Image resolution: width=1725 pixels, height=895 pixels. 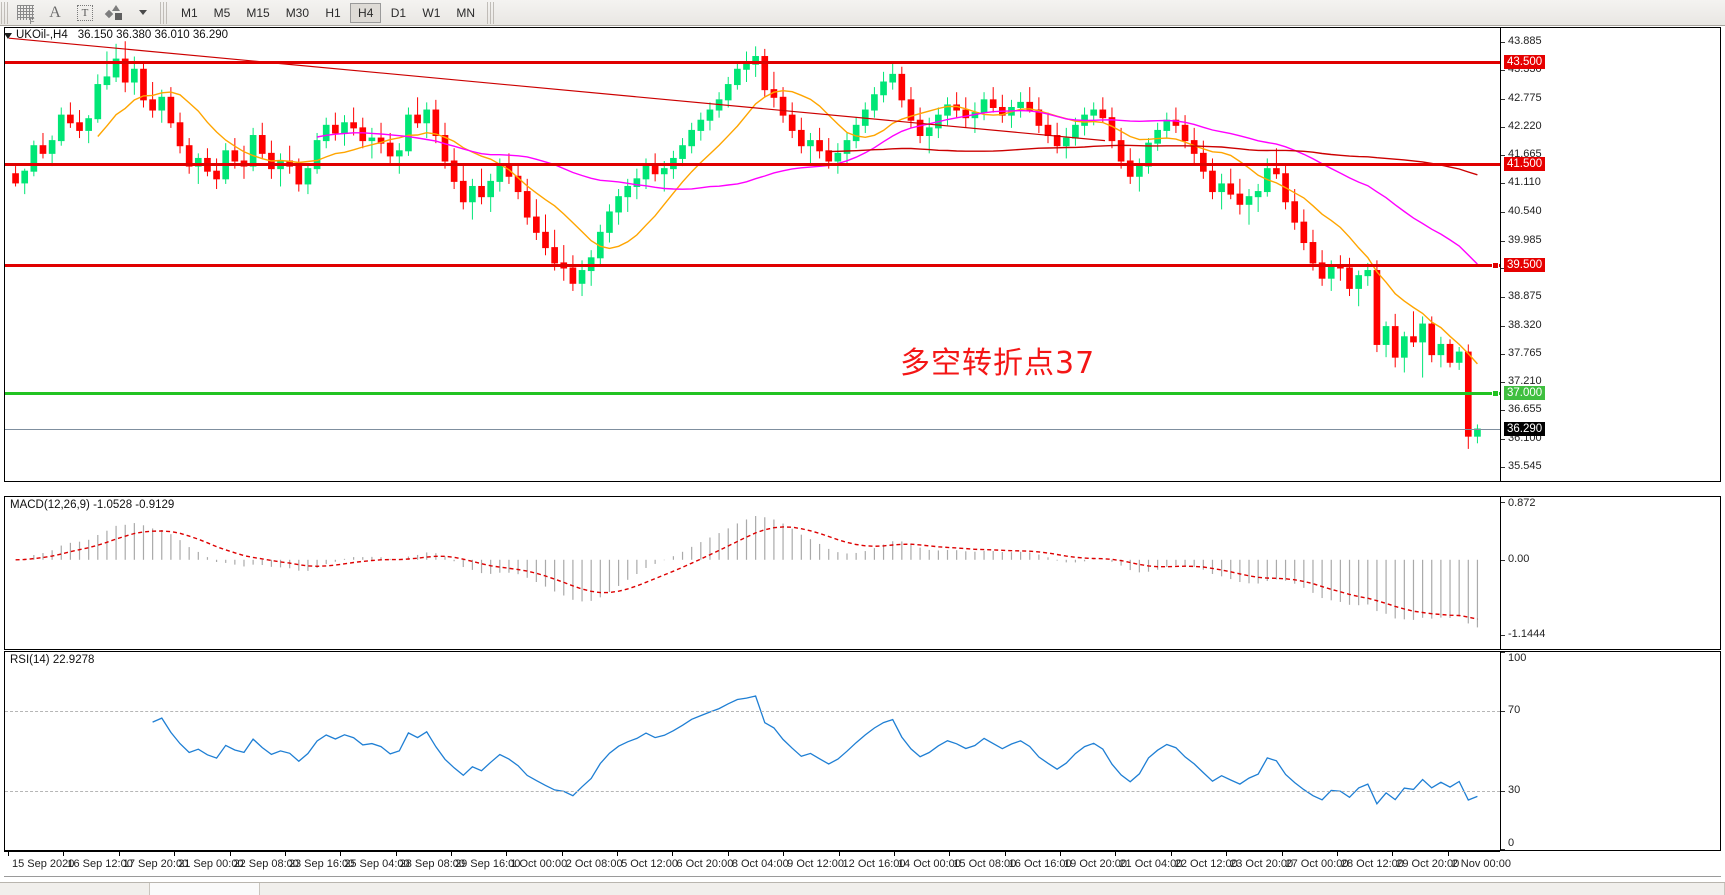 I want to click on timeframe-w1: W1, so click(x=431, y=12).